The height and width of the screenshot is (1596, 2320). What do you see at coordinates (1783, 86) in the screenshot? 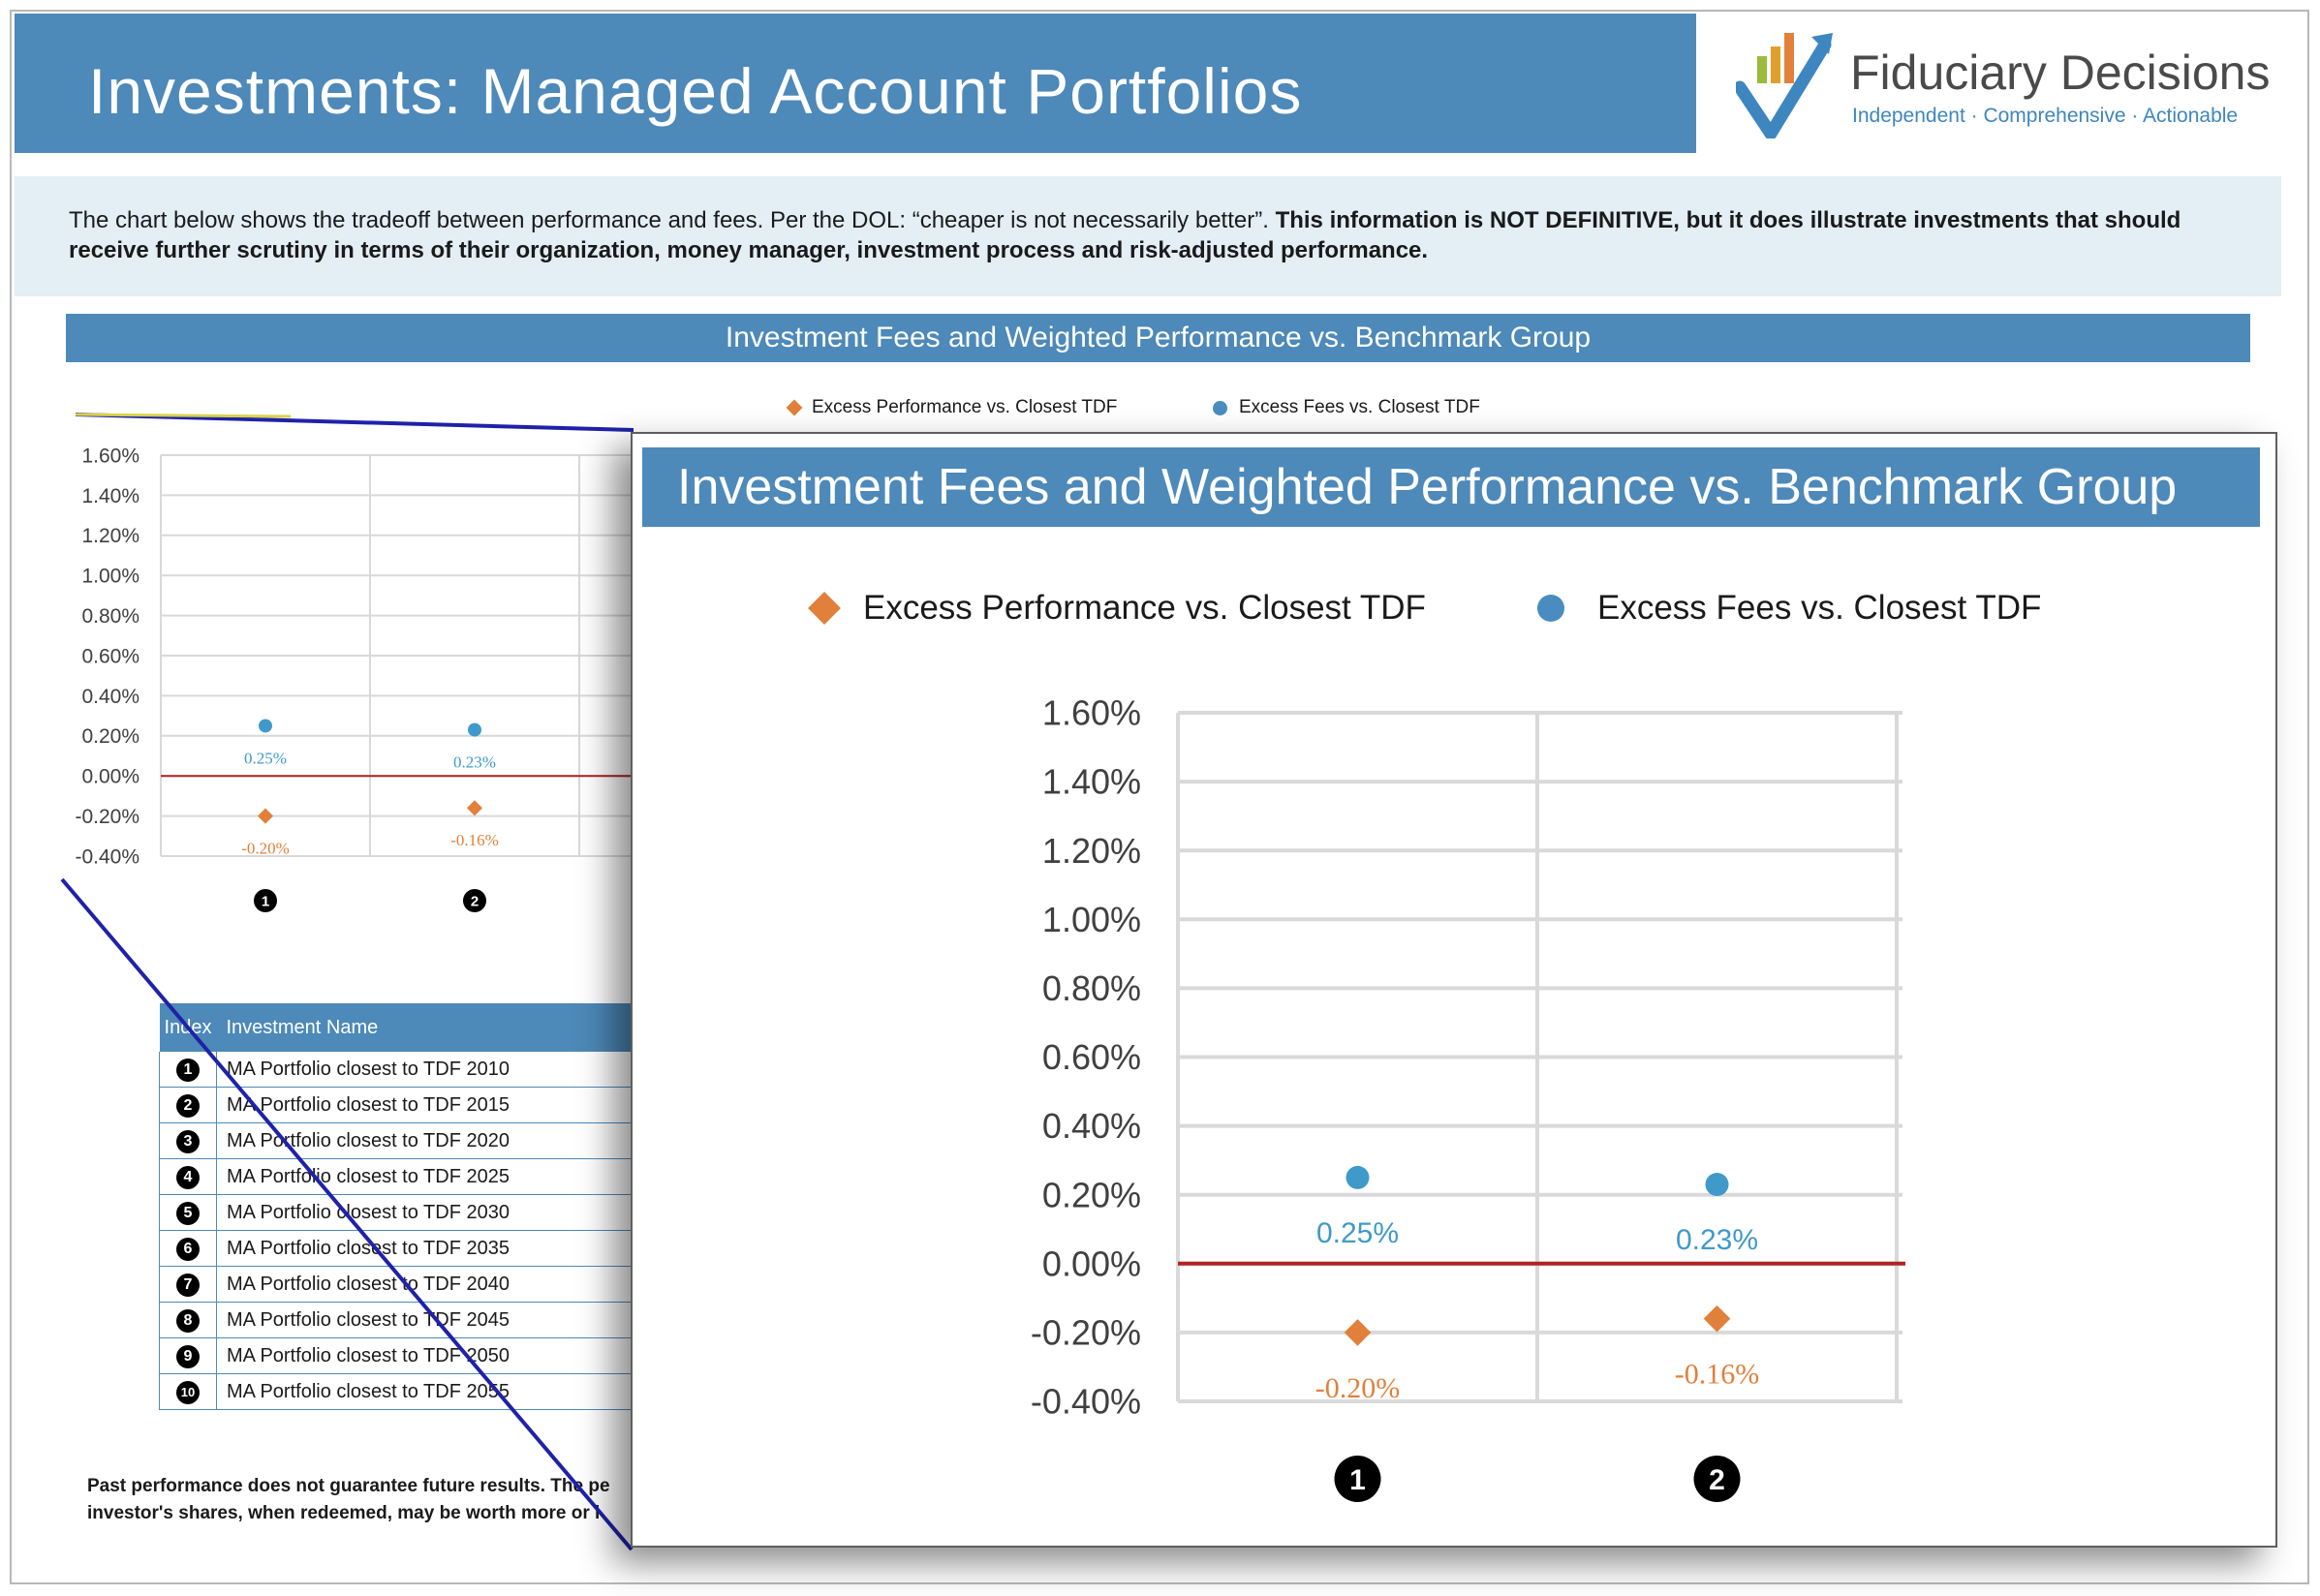
I see `logo-checkmark-icon` at bounding box center [1783, 86].